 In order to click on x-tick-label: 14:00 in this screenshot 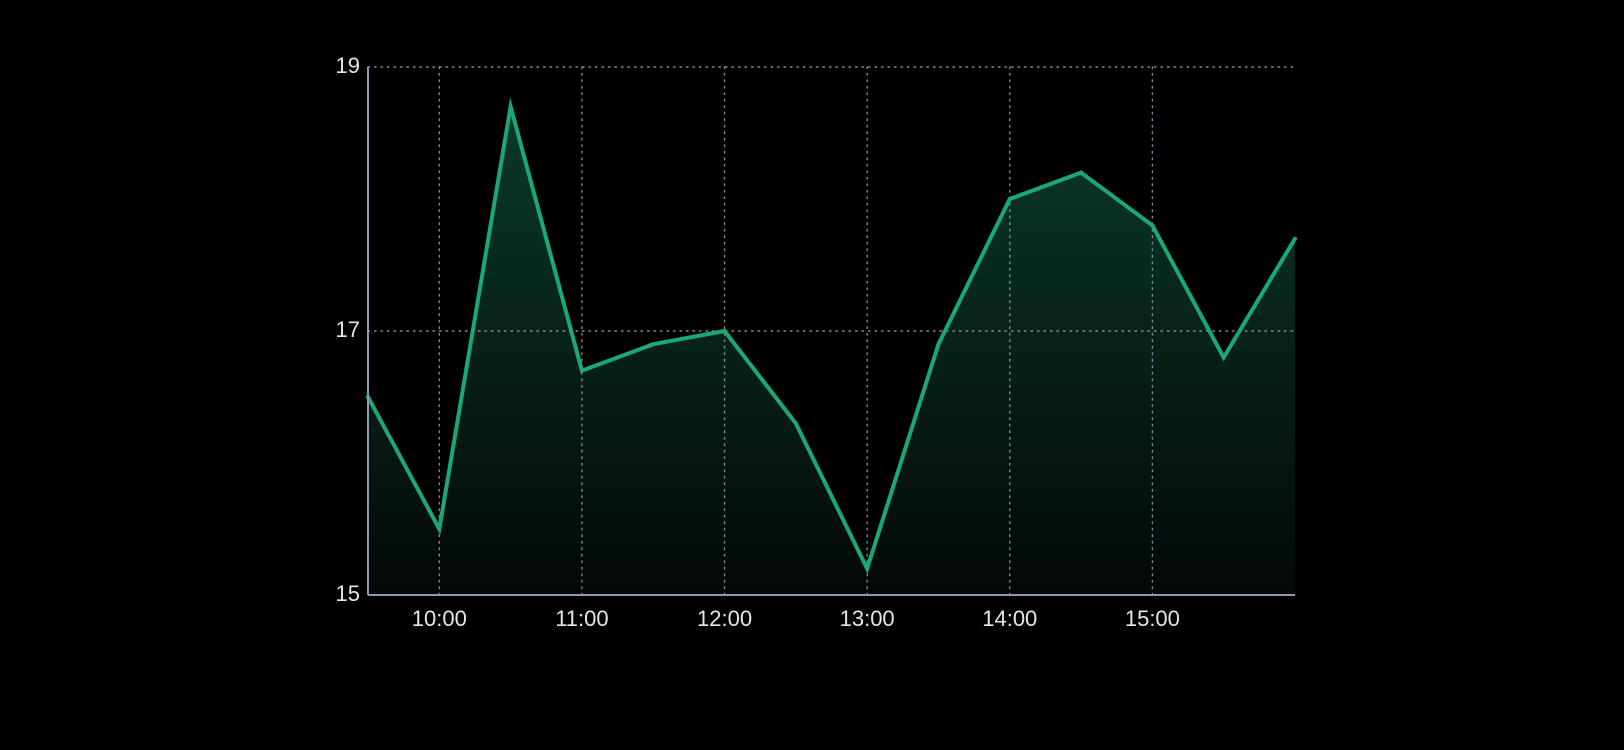, I will do `click(1009, 618)`.